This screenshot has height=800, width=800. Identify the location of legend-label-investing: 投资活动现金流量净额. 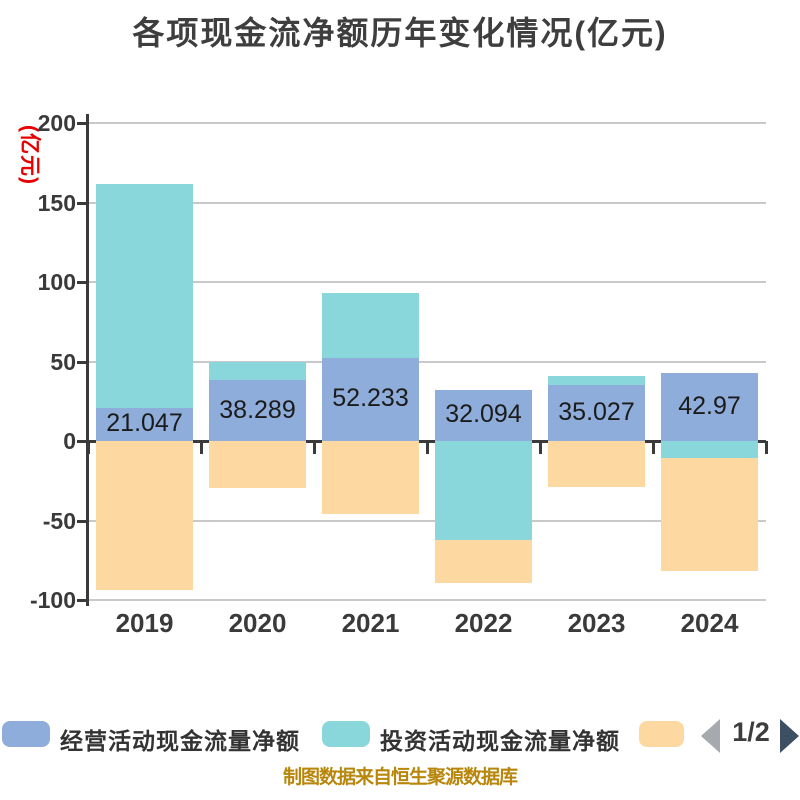
(500, 741).